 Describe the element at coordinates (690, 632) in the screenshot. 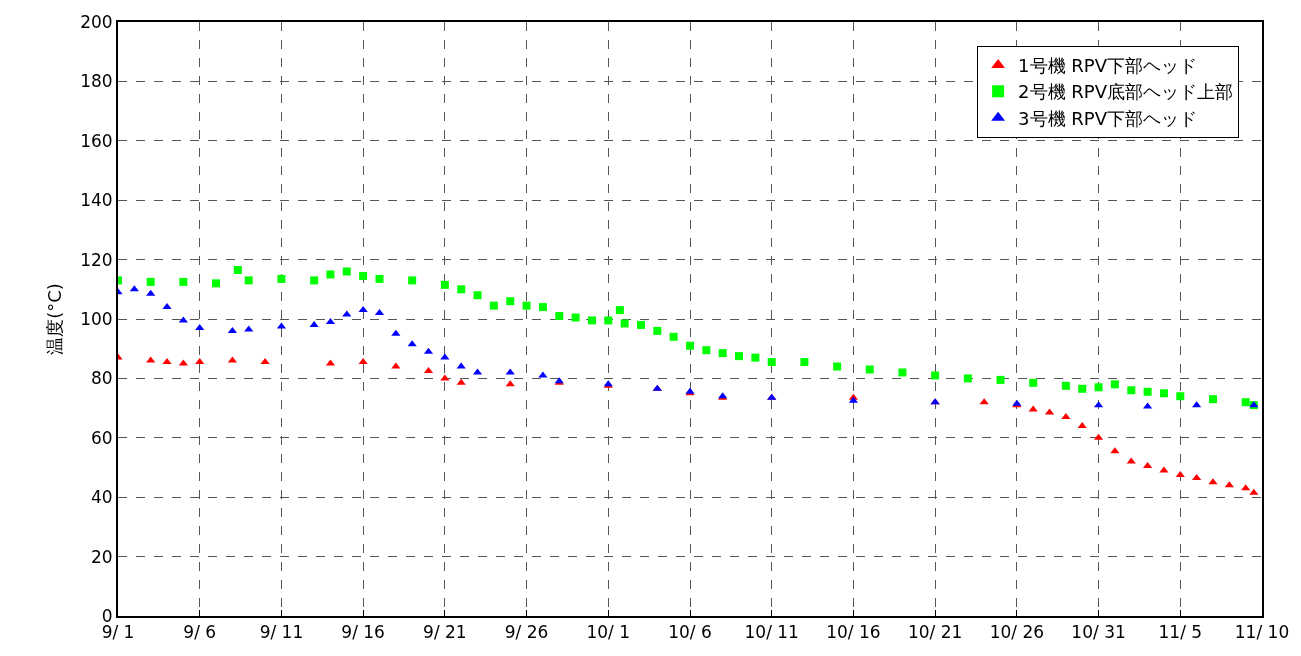

I see `x-tick-label: 10/ 6` at that location.